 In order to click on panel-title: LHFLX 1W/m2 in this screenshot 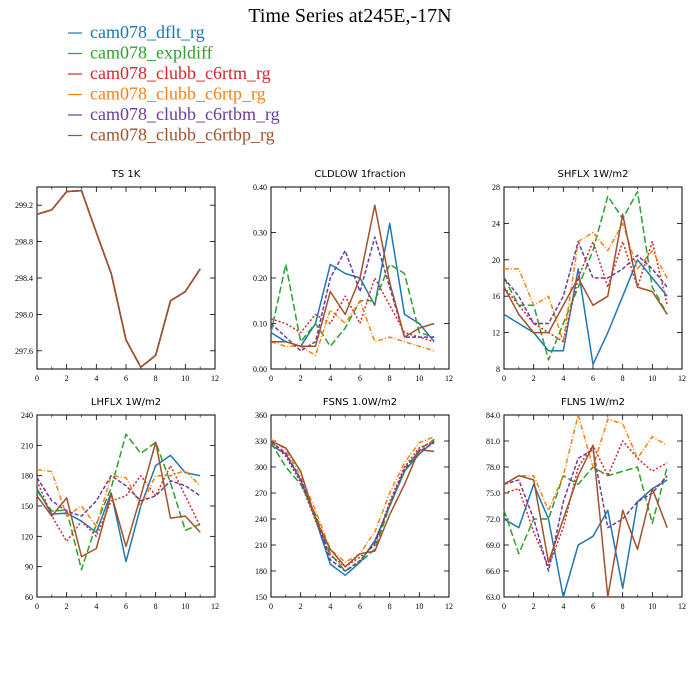, I will do `click(126, 402)`.